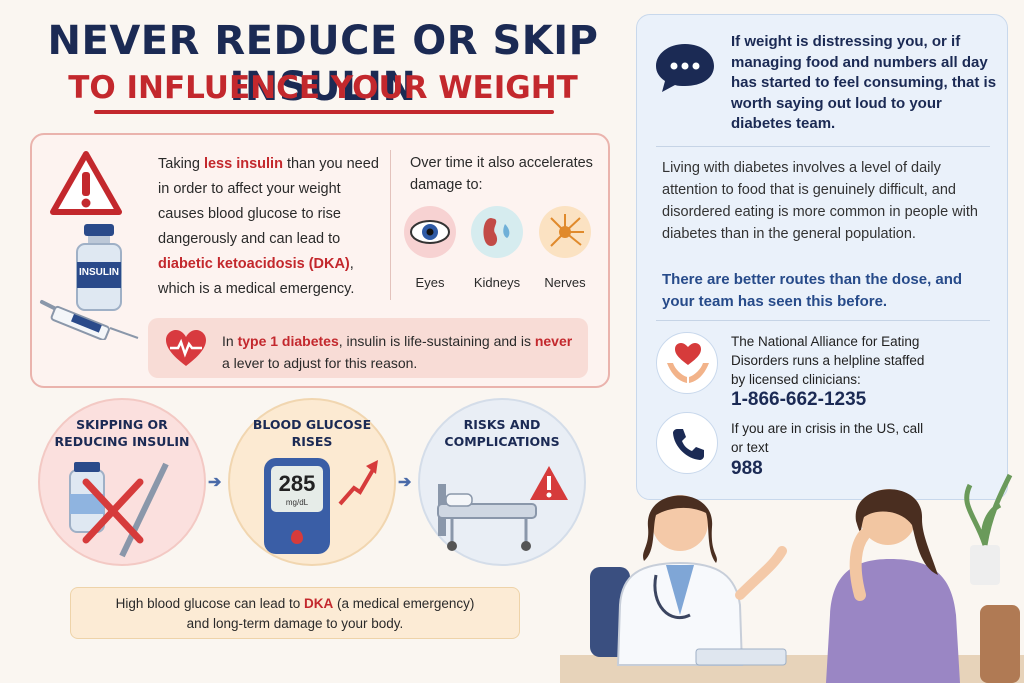 The height and width of the screenshot is (683, 1024). What do you see at coordinates (186, 348) in the screenshot?
I see `heart-pulse-icon` at bounding box center [186, 348].